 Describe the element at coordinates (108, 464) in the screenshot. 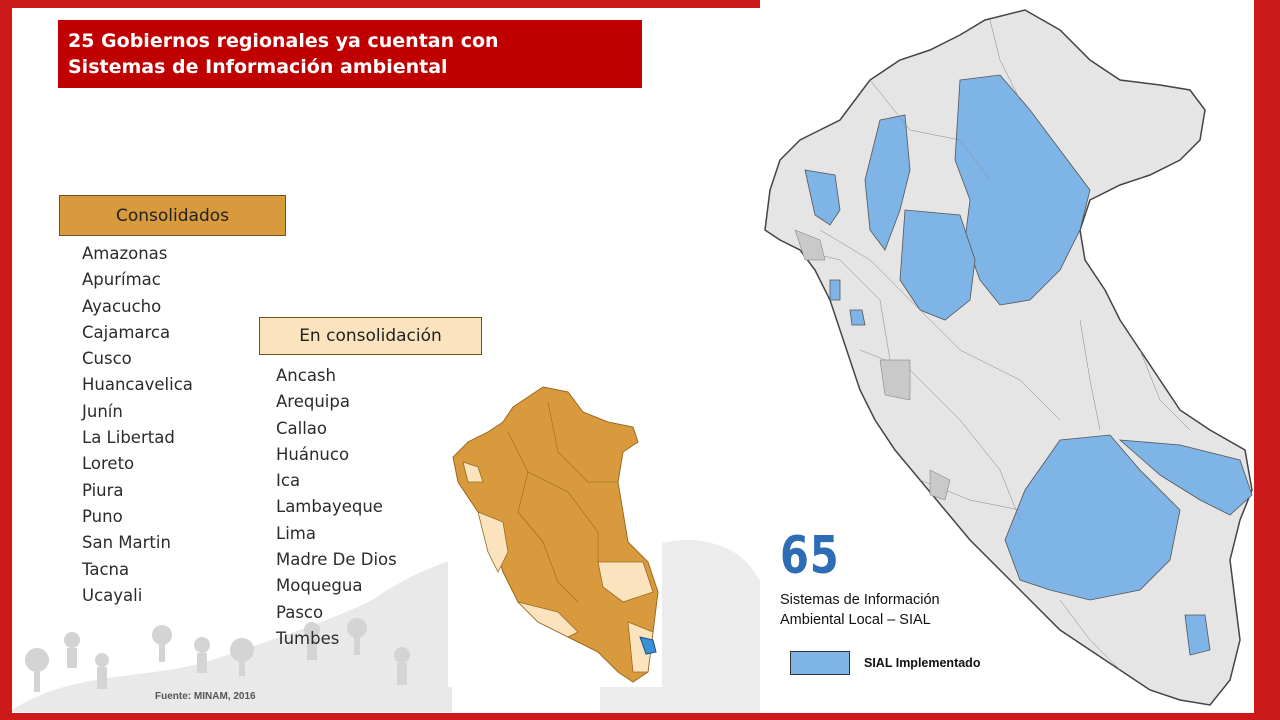

I see `list-item: Loreto` at that location.